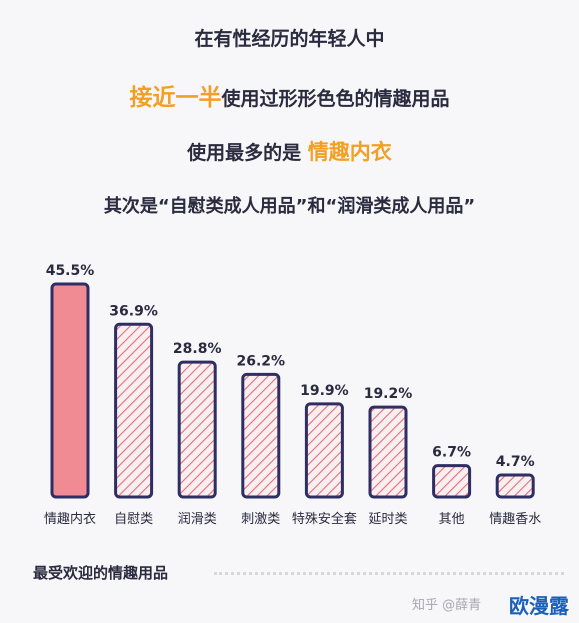  What do you see at coordinates (197, 349) in the screenshot?
I see `bar-value-label-2: 28.8%` at bounding box center [197, 349].